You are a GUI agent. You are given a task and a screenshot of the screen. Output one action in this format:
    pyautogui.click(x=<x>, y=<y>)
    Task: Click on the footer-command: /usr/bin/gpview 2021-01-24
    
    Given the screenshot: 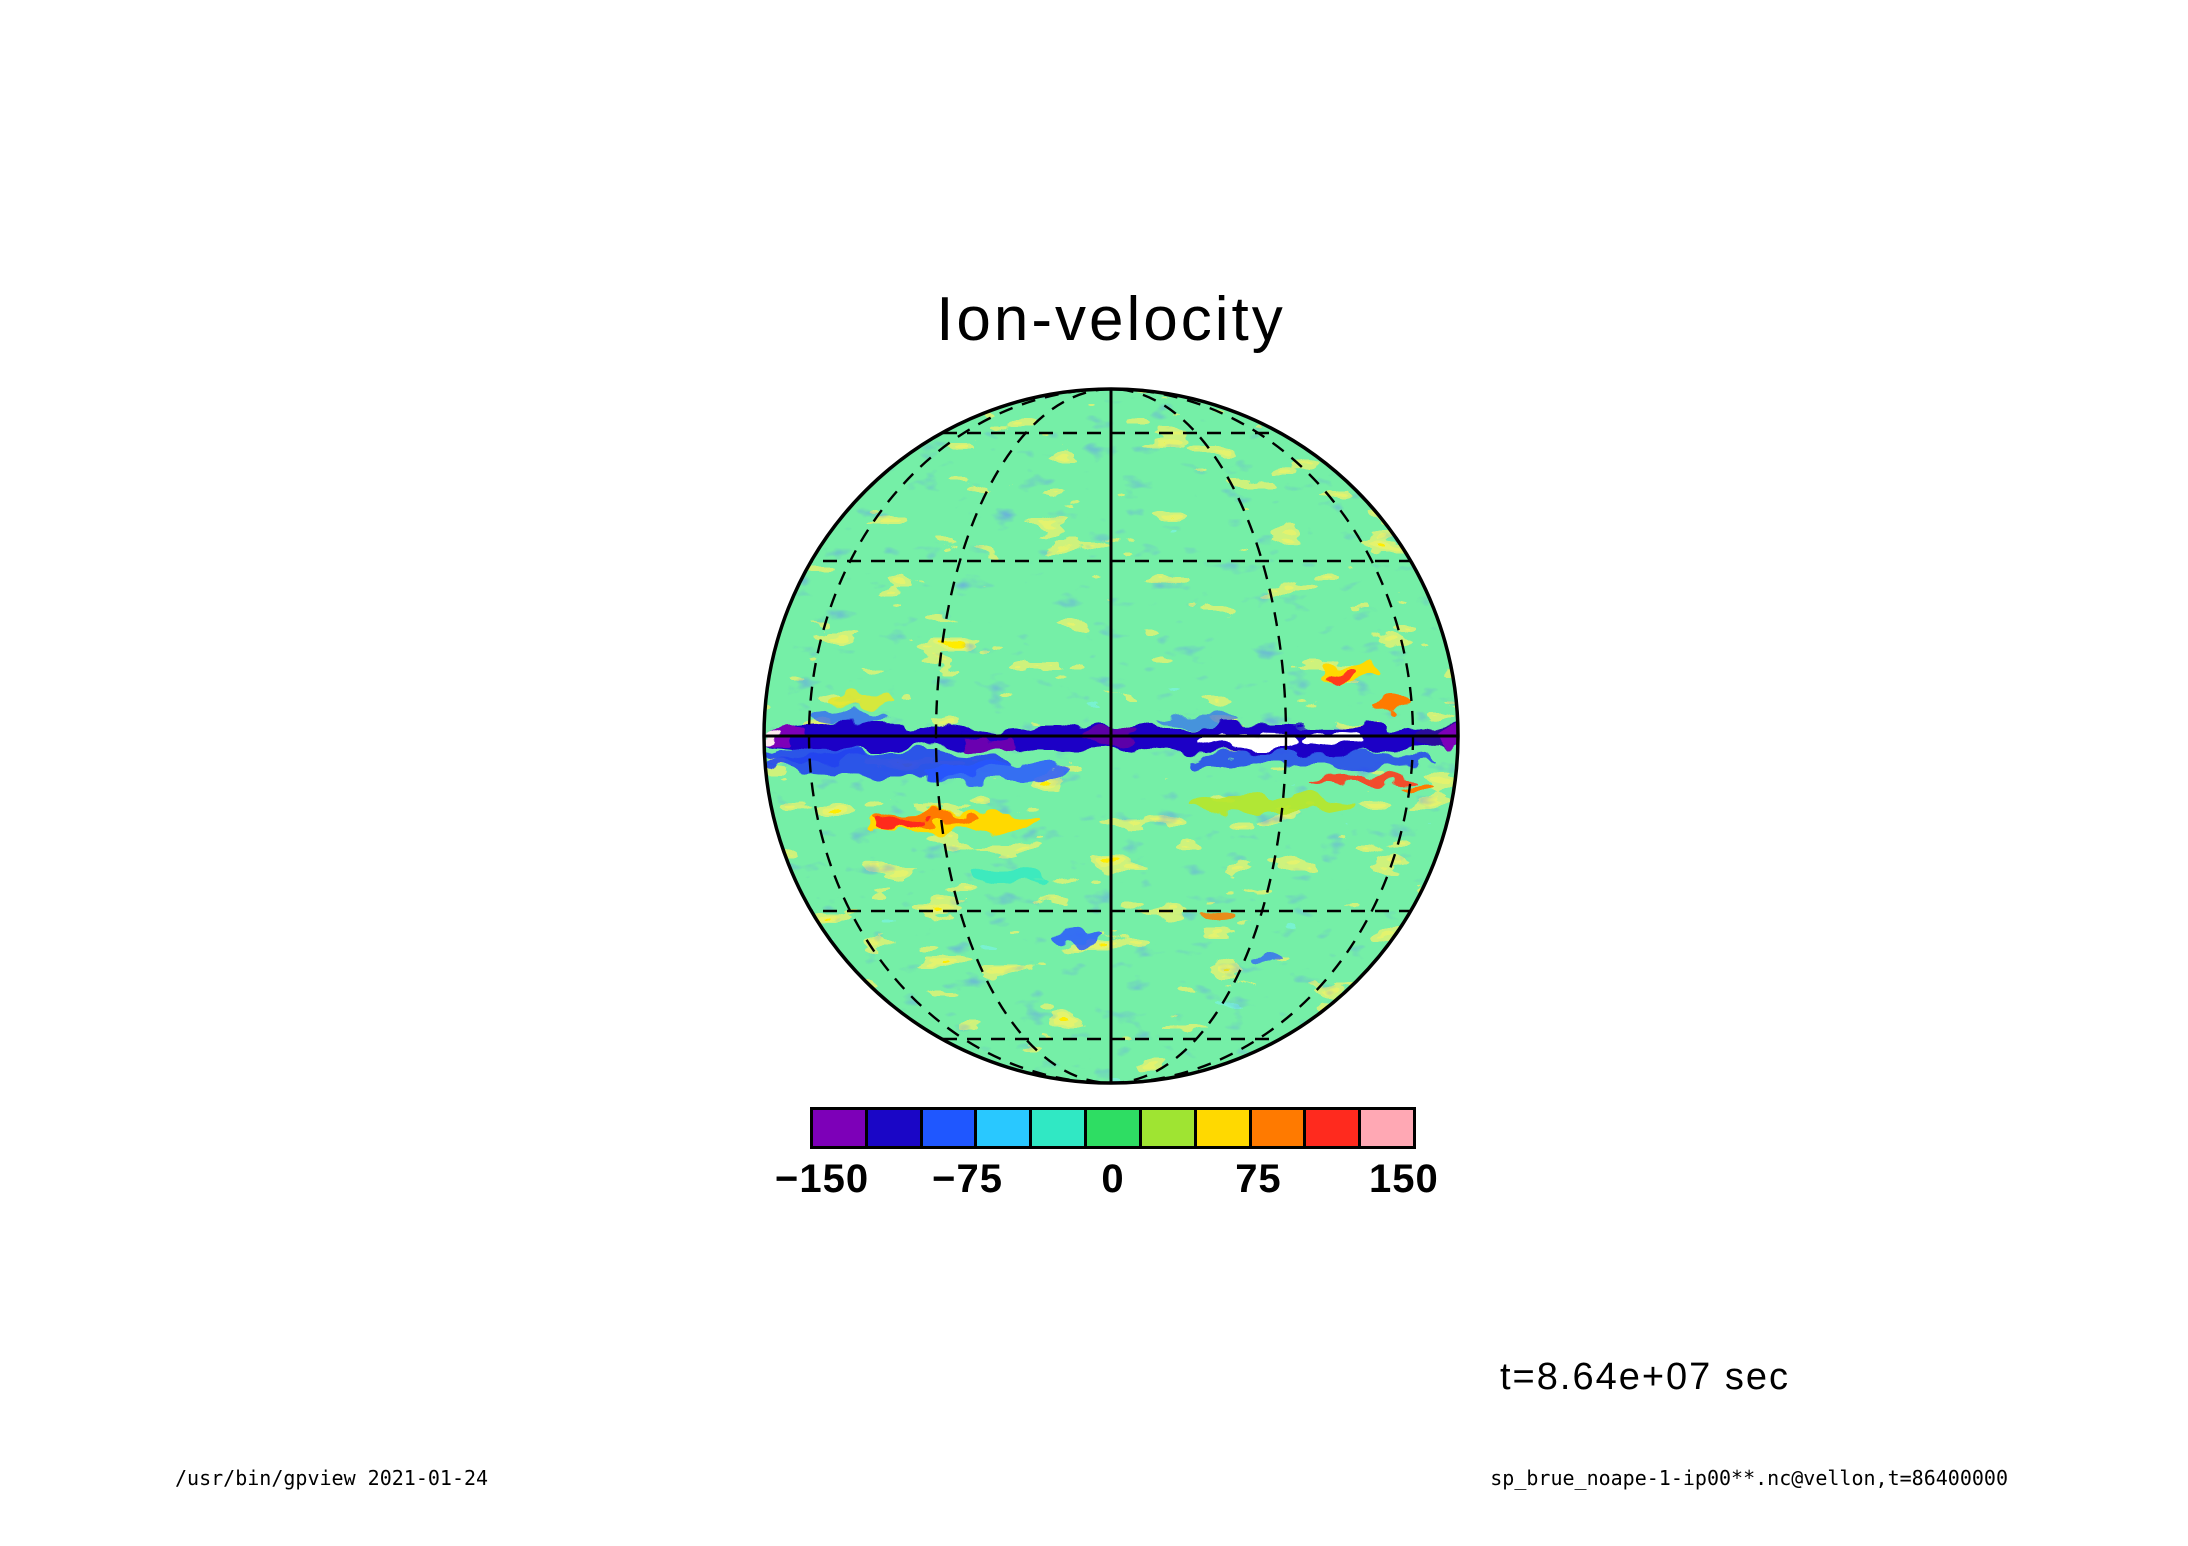 What is the action you would take?
    pyautogui.click(x=332, y=1478)
    